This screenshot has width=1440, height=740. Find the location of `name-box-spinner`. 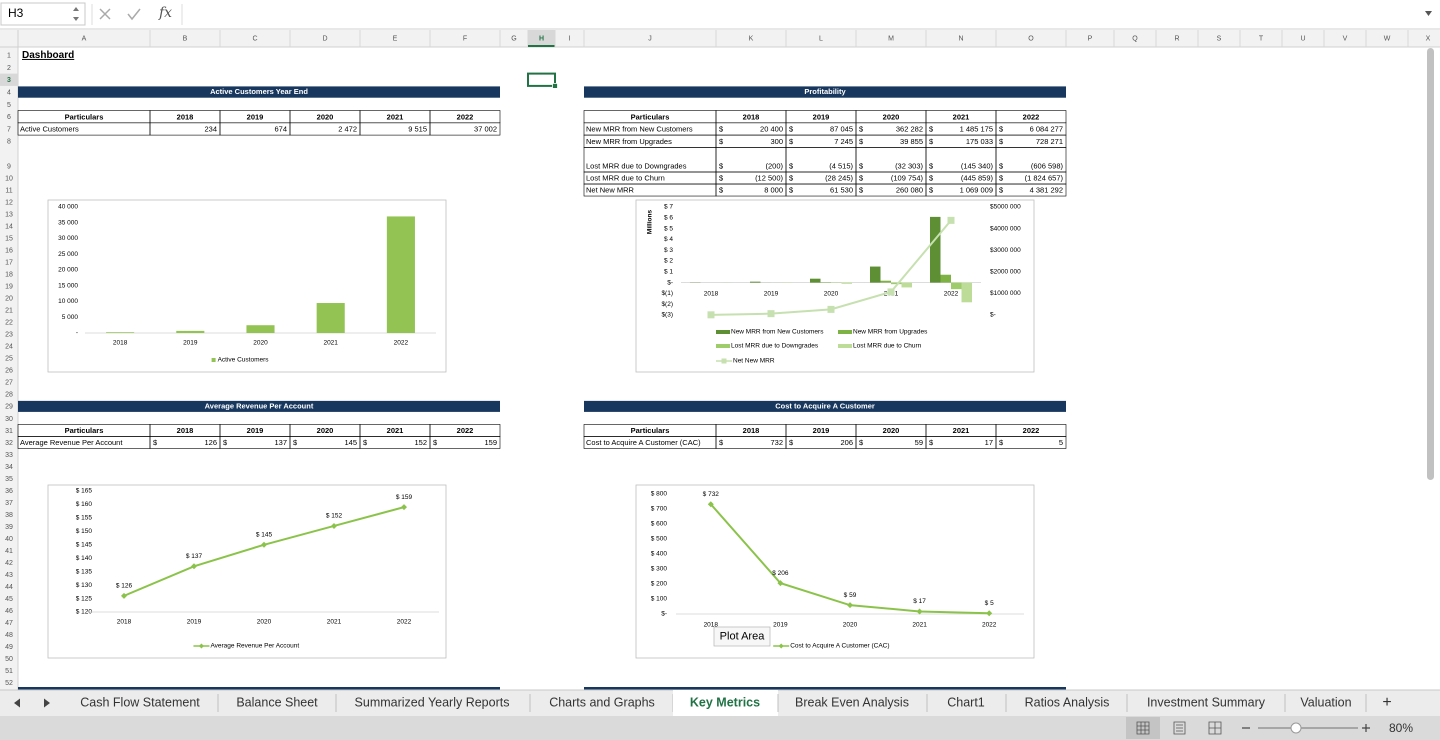

name-box-spinner is located at coordinates (76, 14).